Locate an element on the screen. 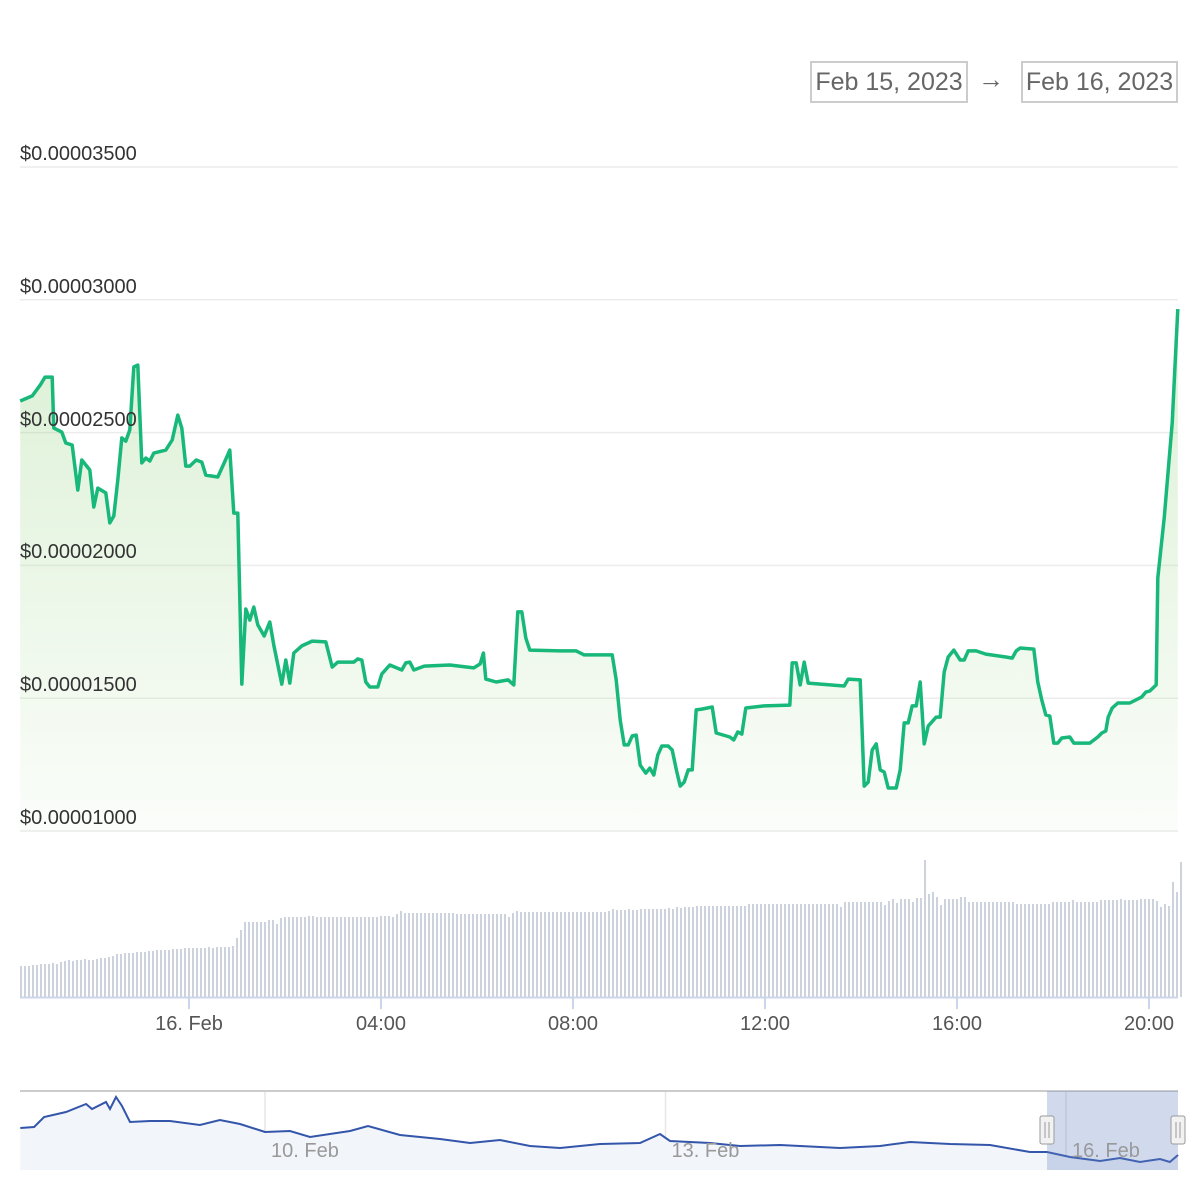 This screenshot has height=1200, width=1200. navigator-selection is located at coordinates (1112, 1130).